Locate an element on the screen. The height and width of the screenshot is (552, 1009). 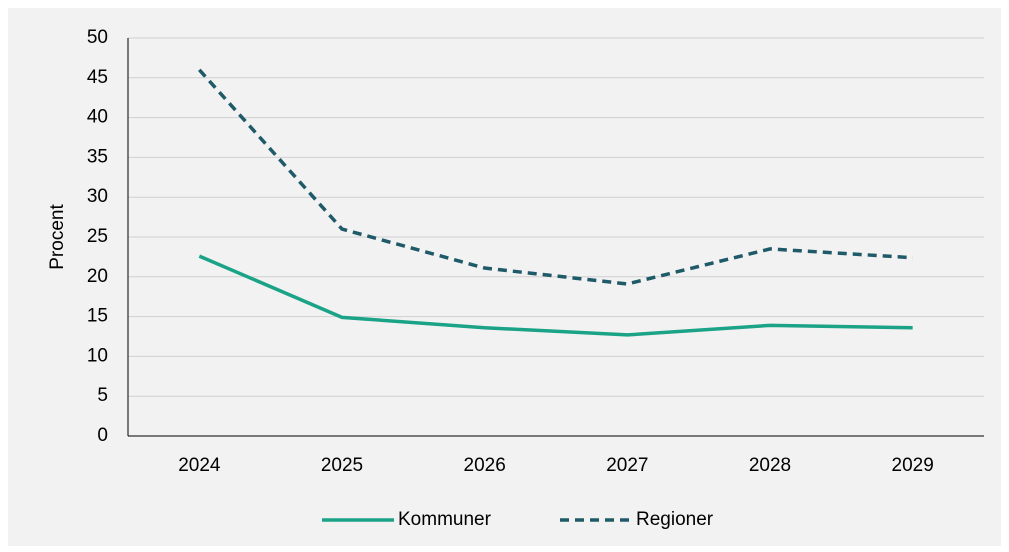
y-tick-label: 0 is located at coordinates (102, 435).